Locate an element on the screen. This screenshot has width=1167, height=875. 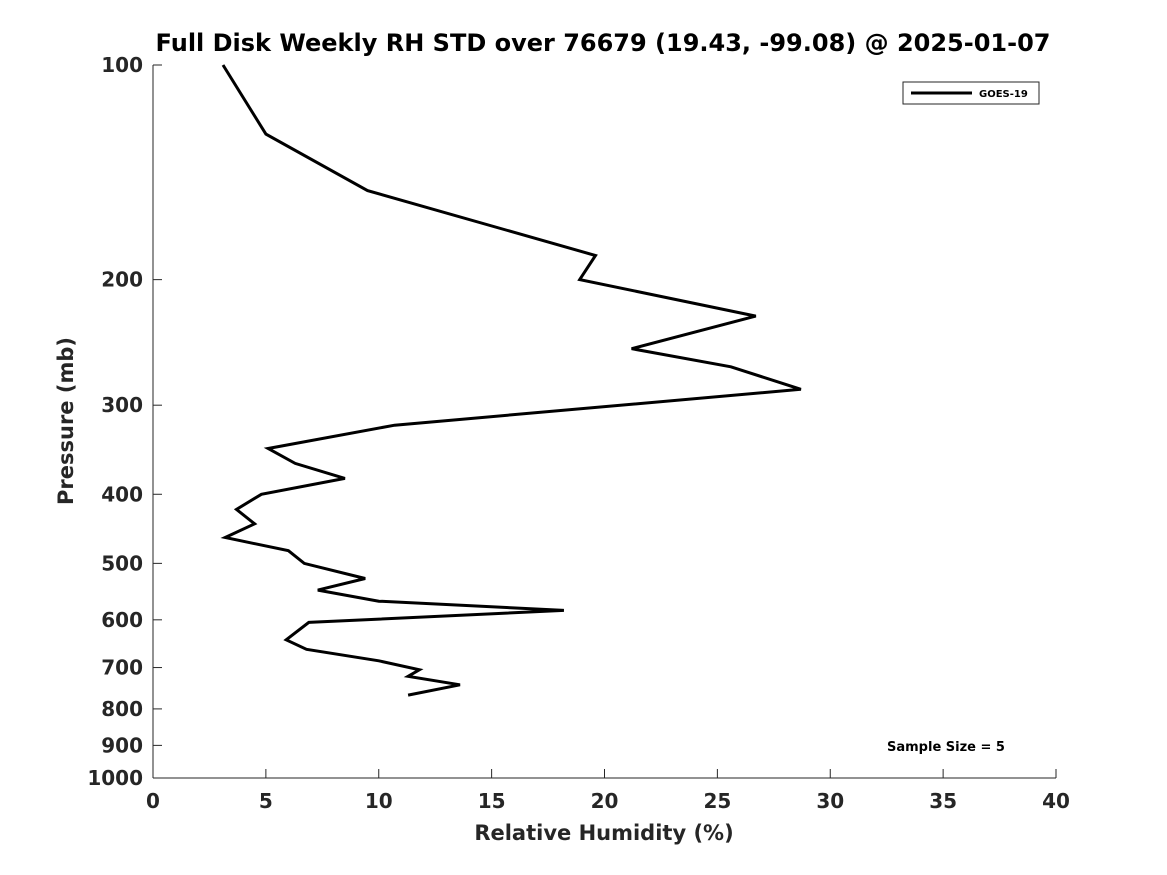
x-tick-label: 30 is located at coordinates (830, 801).